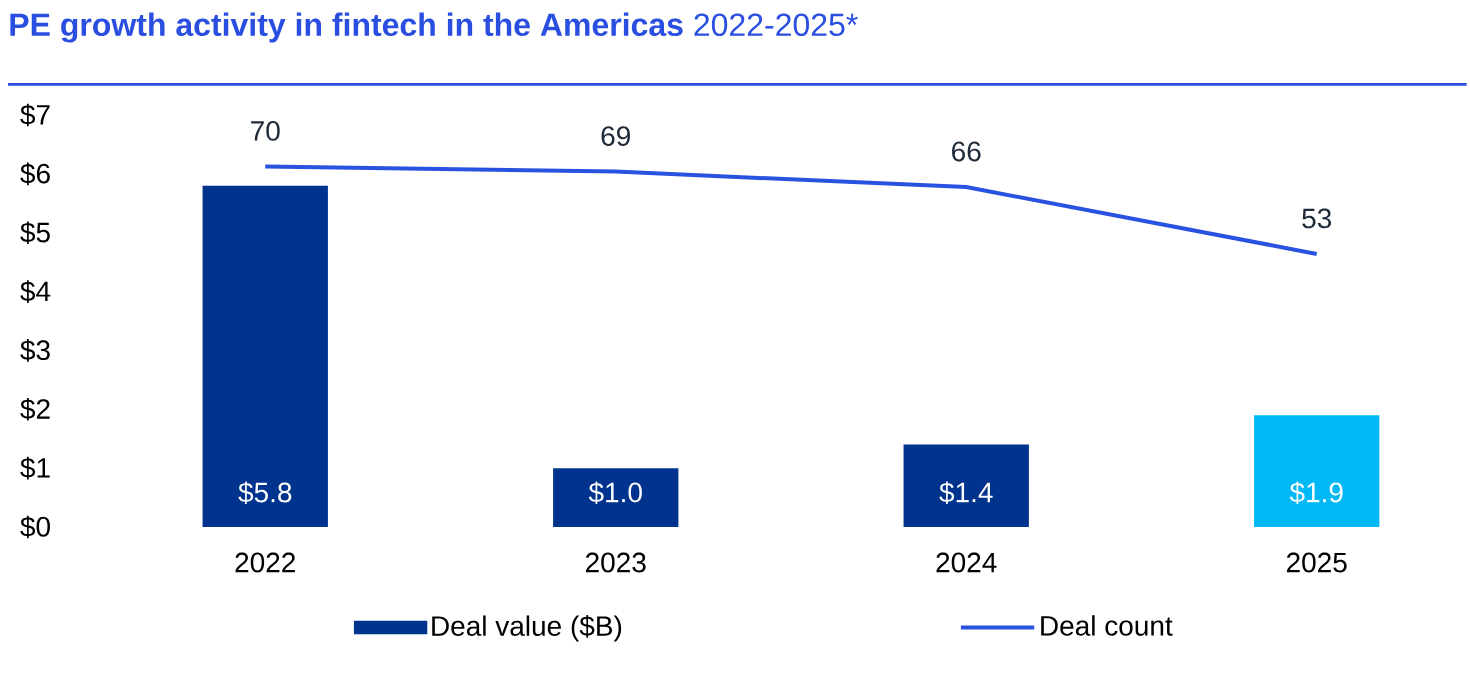  I want to click on data-label: 70, so click(265, 131).